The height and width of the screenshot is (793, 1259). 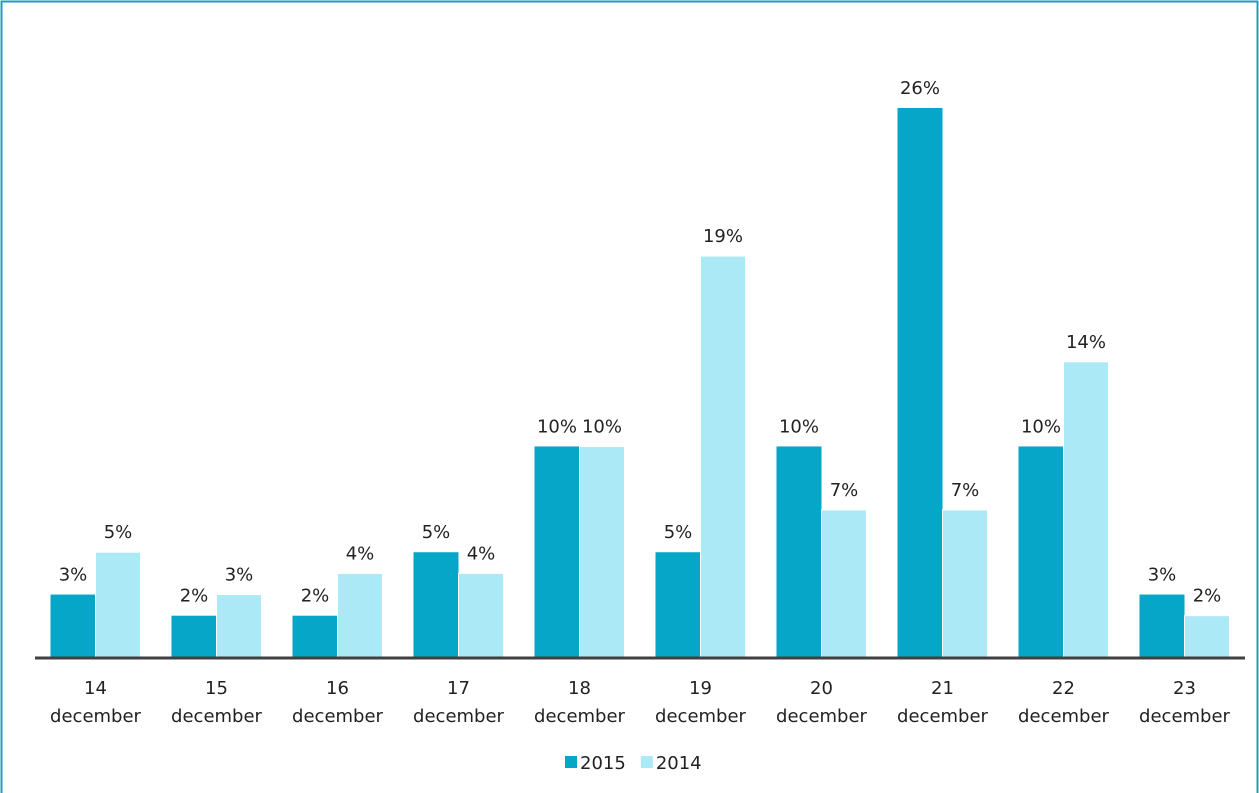 What do you see at coordinates (338, 702) in the screenshot?
I see `x-tick-label: 16 december` at bounding box center [338, 702].